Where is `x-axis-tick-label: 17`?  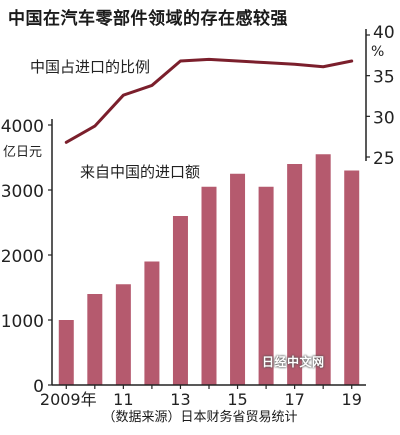
x-axis-tick-label: 17 is located at coordinates (294, 399).